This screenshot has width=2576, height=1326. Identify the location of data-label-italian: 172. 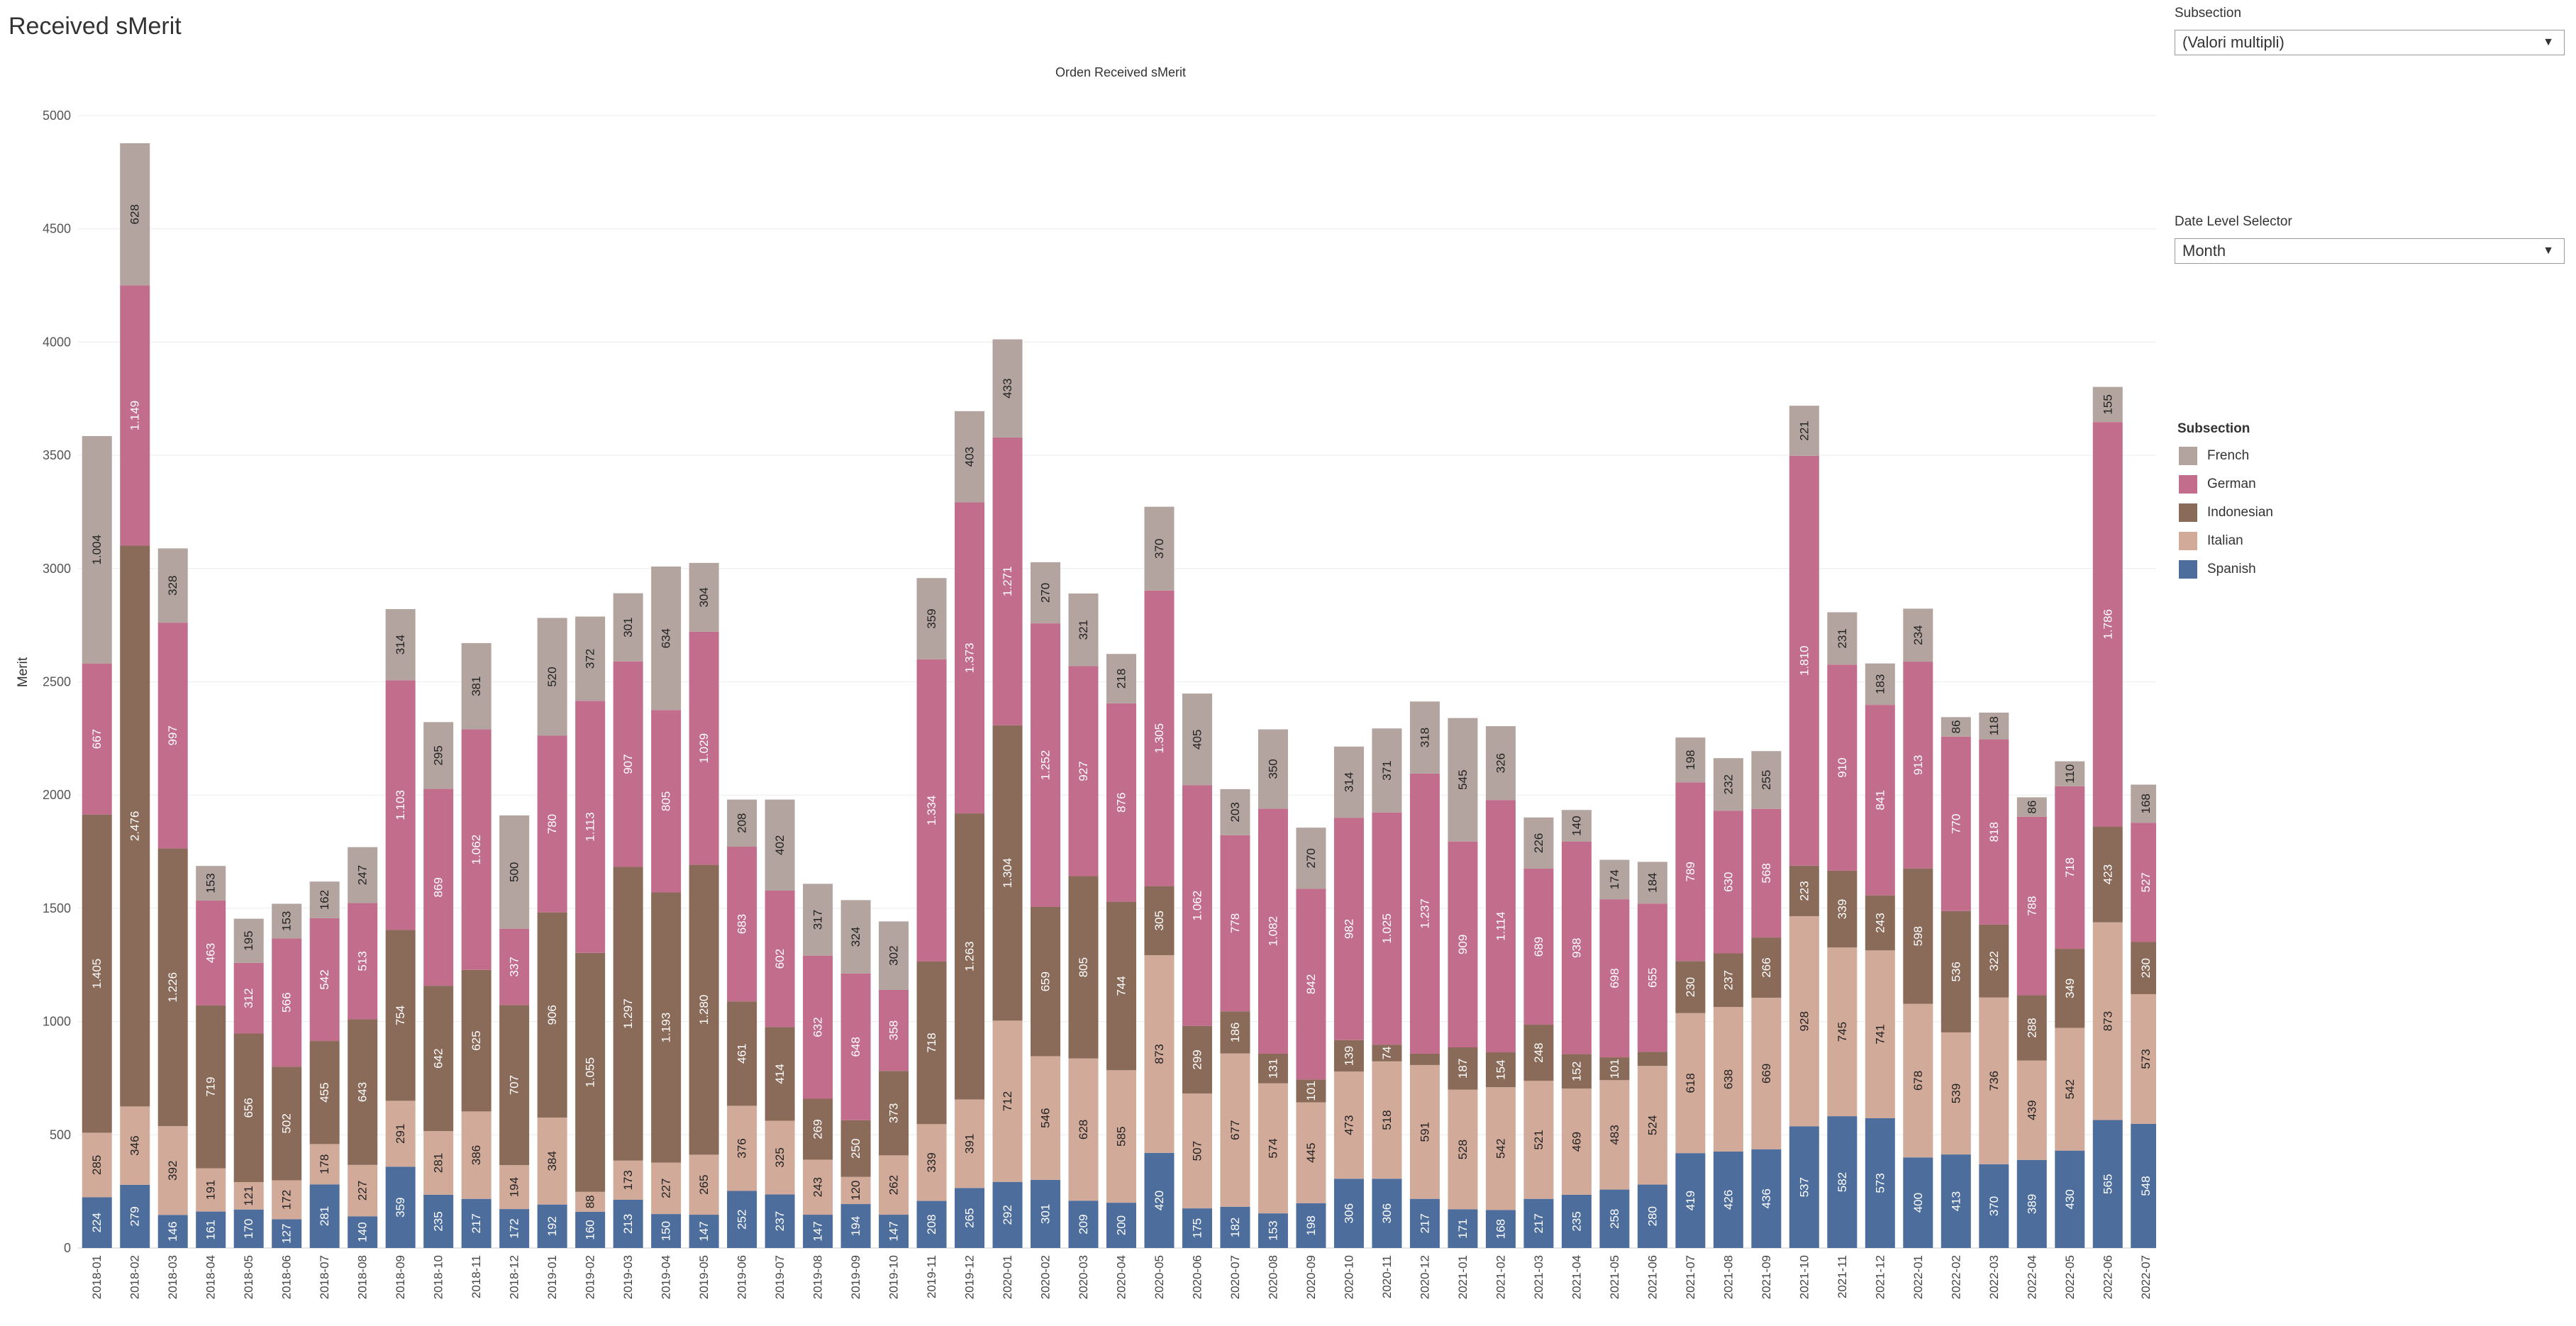
(287, 1200).